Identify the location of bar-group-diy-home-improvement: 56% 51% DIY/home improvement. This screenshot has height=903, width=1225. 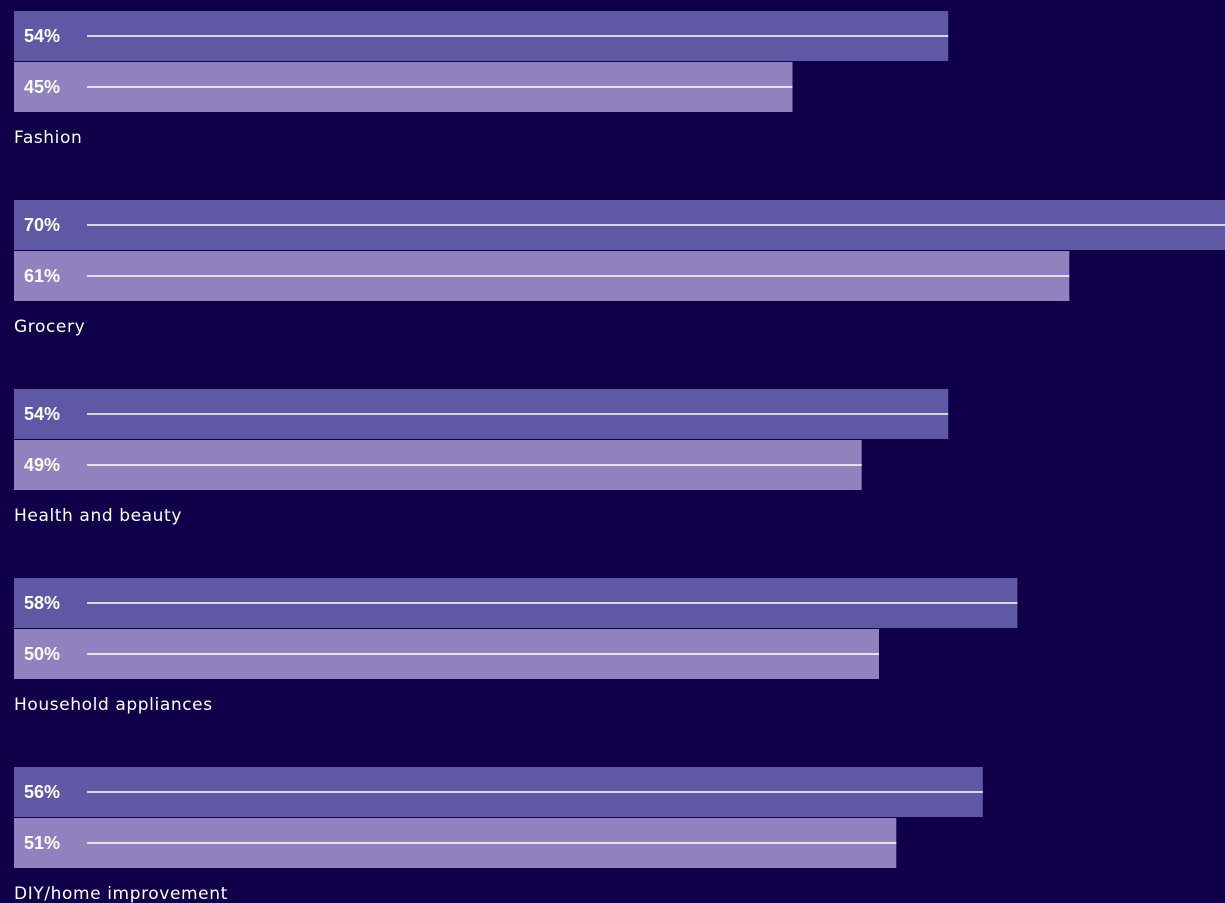
(498, 835).